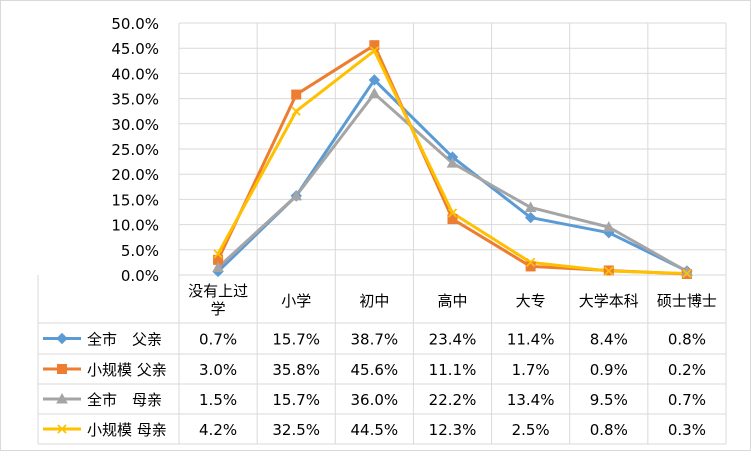 Image resolution: width=751 pixels, height=456 pixels. Describe the element at coordinates (452, 301) in the screenshot. I see `category-label: 高中` at that location.